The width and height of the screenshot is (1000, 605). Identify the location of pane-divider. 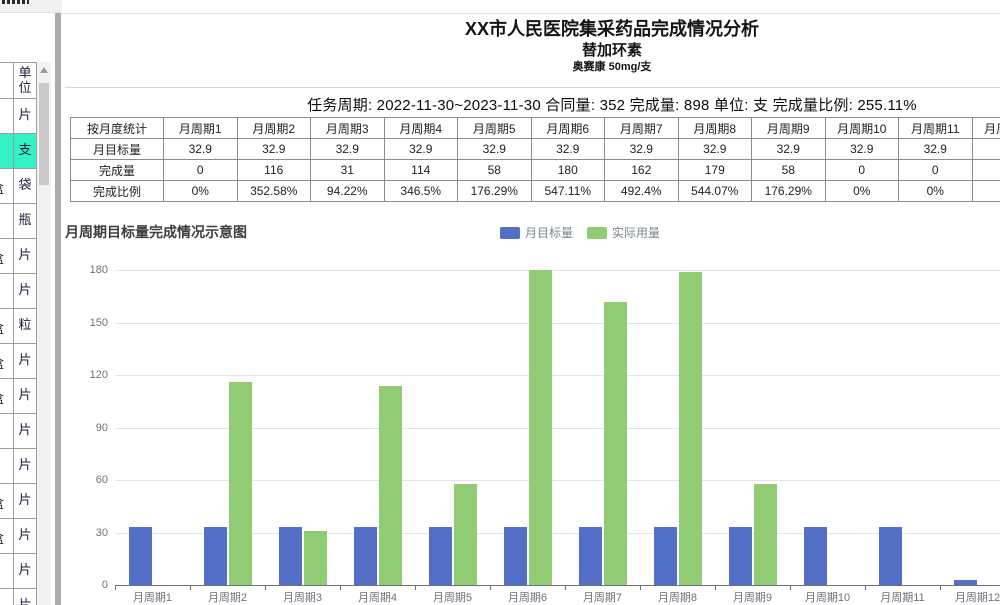
(58, 309).